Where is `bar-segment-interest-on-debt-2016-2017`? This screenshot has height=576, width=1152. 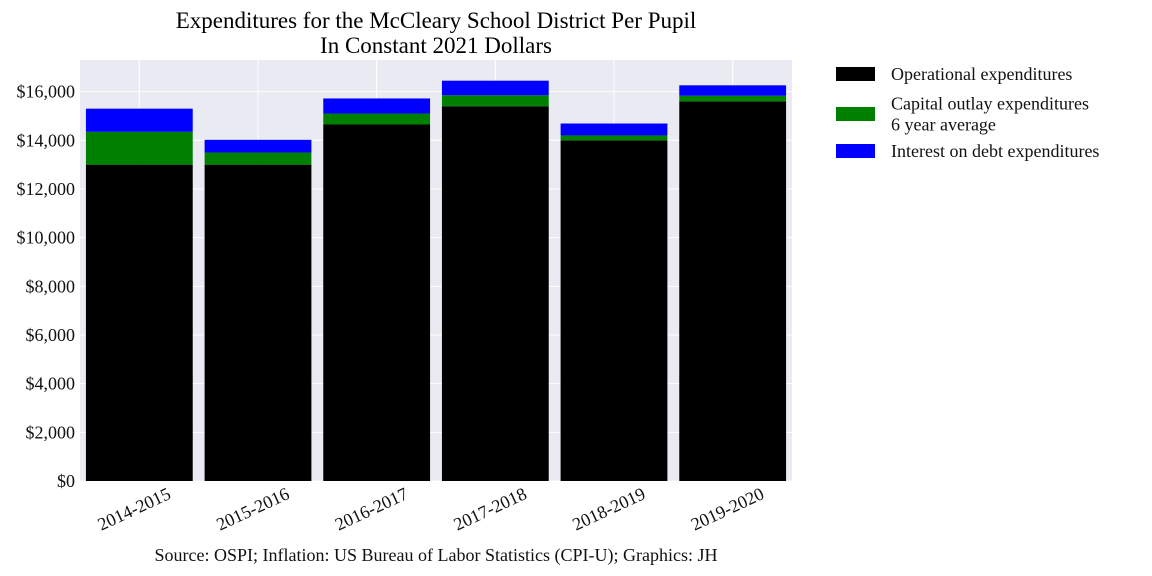 bar-segment-interest-on-debt-2016-2017 is located at coordinates (377, 106).